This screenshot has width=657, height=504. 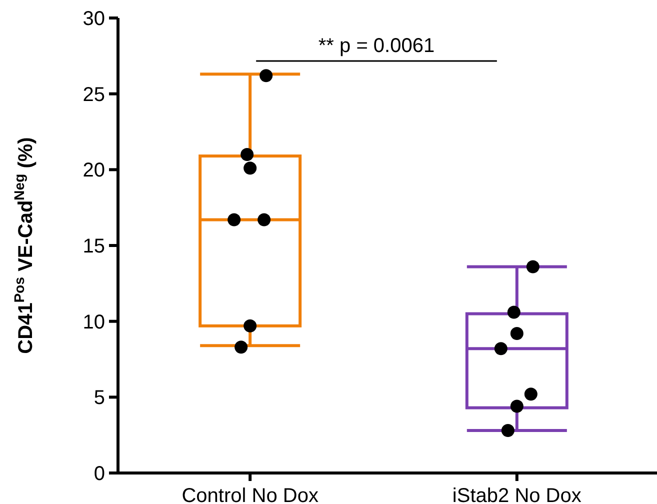 I want to click on y-tick-label: 20, so click(x=93, y=171).